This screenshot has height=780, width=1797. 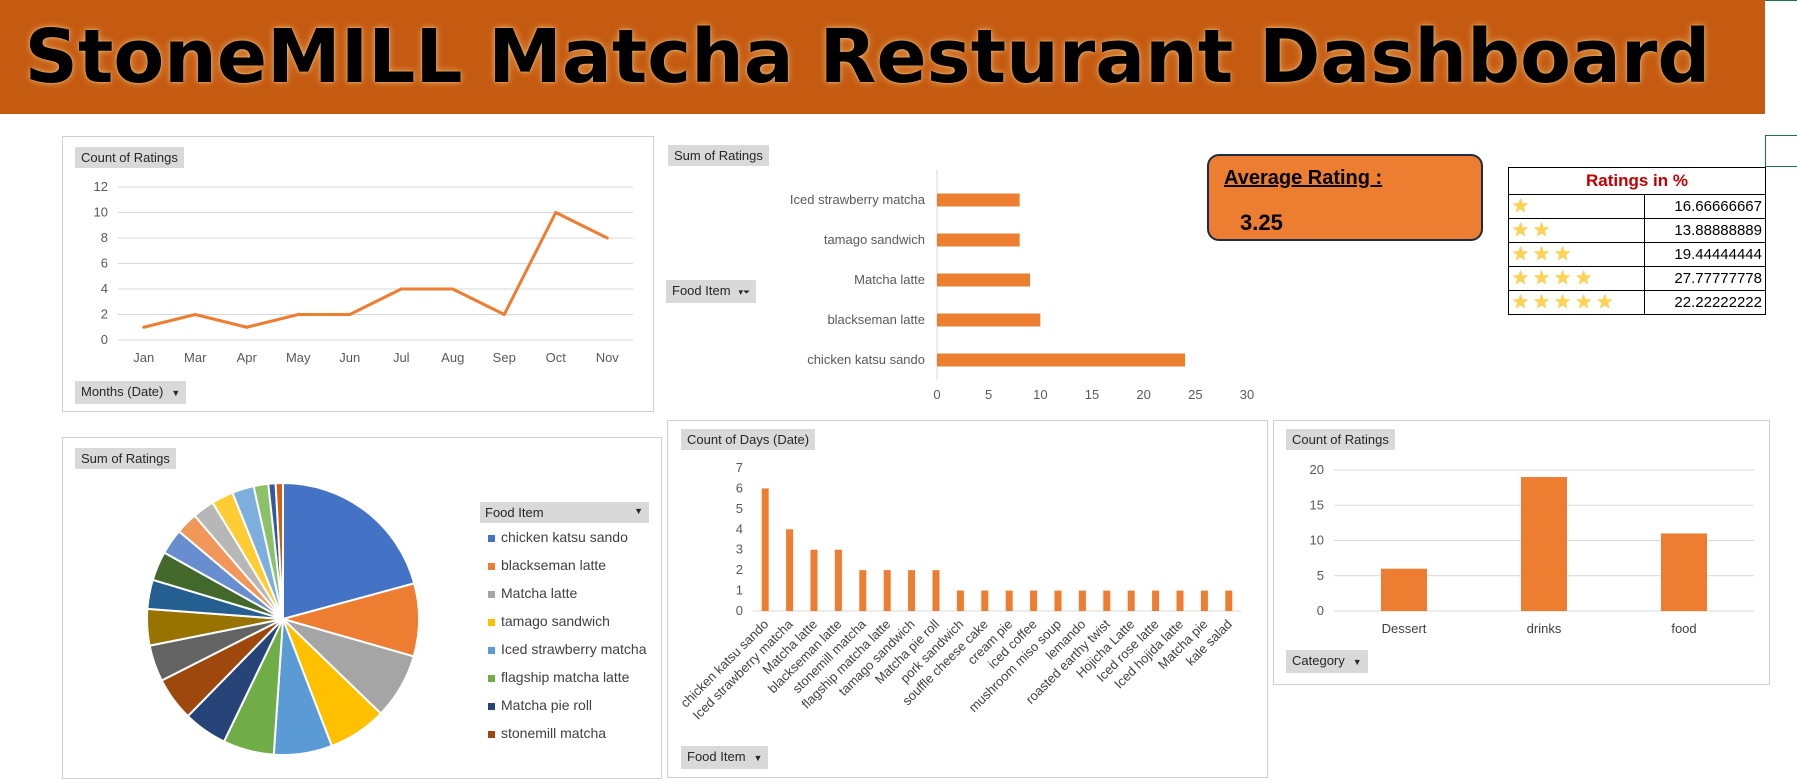 I want to click on sum-of-ratings-button: Sum of Ratings, so click(x=718, y=155).